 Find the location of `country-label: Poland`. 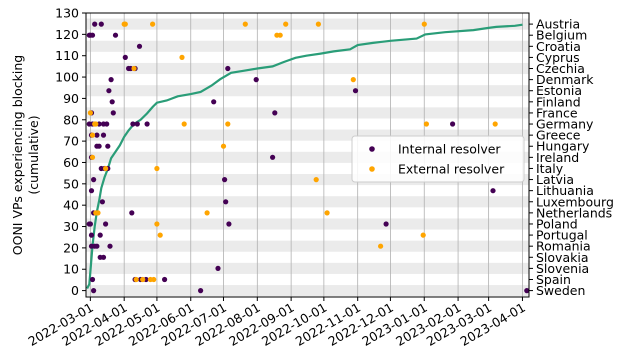

country-label: Poland is located at coordinates (557, 223).